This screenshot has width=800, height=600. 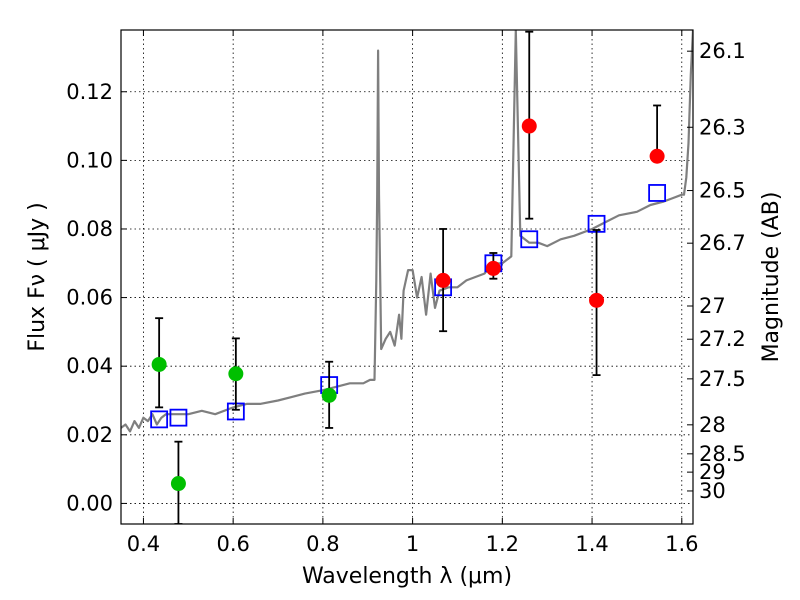 What do you see at coordinates (89, 229) in the screenshot?
I see `y-tick-label: 0.08` at bounding box center [89, 229].